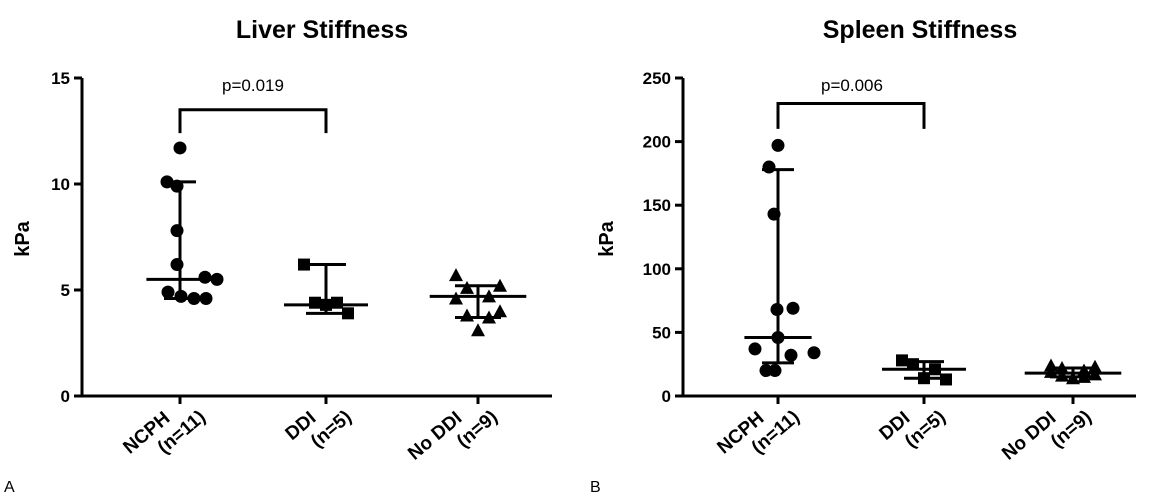  Describe the element at coordinates (657, 205) in the screenshot. I see `y-tick-label: 150` at that location.